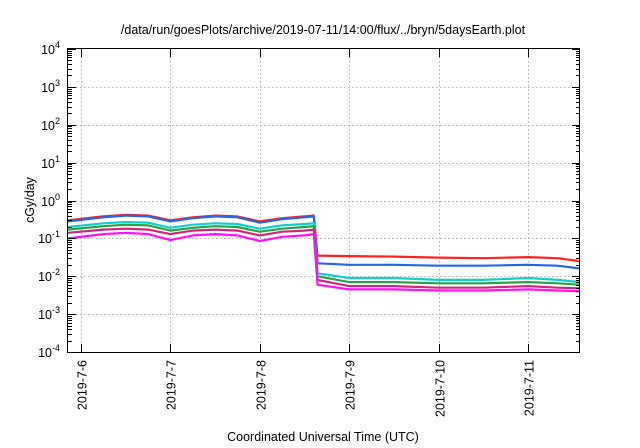 This screenshot has width=640, height=448. Describe the element at coordinates (262, 385) in the screenshot. I see `x-tick-label: 2019-7-8` at that location.